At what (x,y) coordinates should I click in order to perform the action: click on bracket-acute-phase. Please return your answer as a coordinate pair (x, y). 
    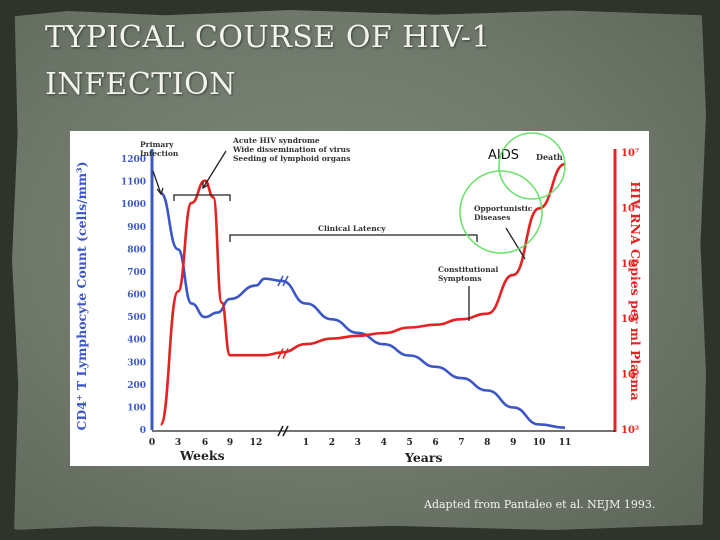
    Looking at the image, I should click on (202, 197).